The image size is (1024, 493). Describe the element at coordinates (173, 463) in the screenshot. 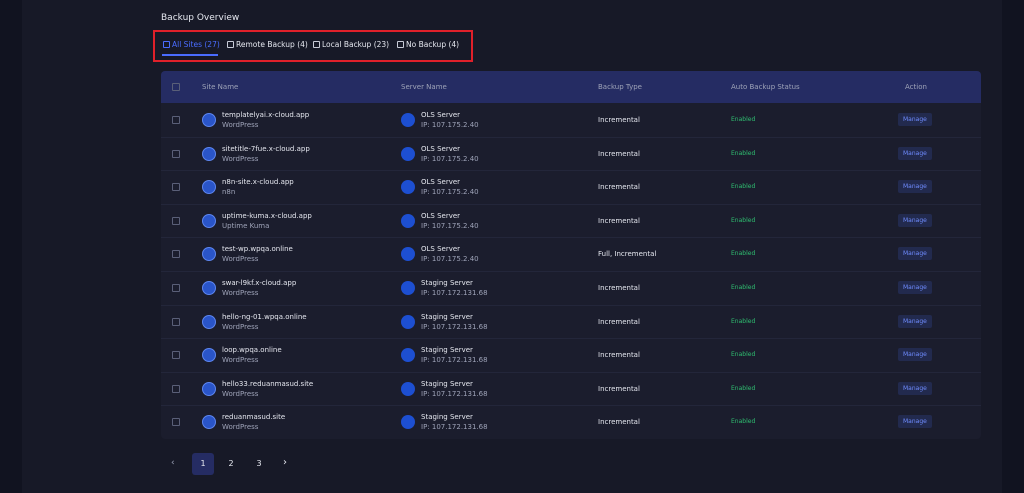

I see `prev-arrow: ‹` at that location.